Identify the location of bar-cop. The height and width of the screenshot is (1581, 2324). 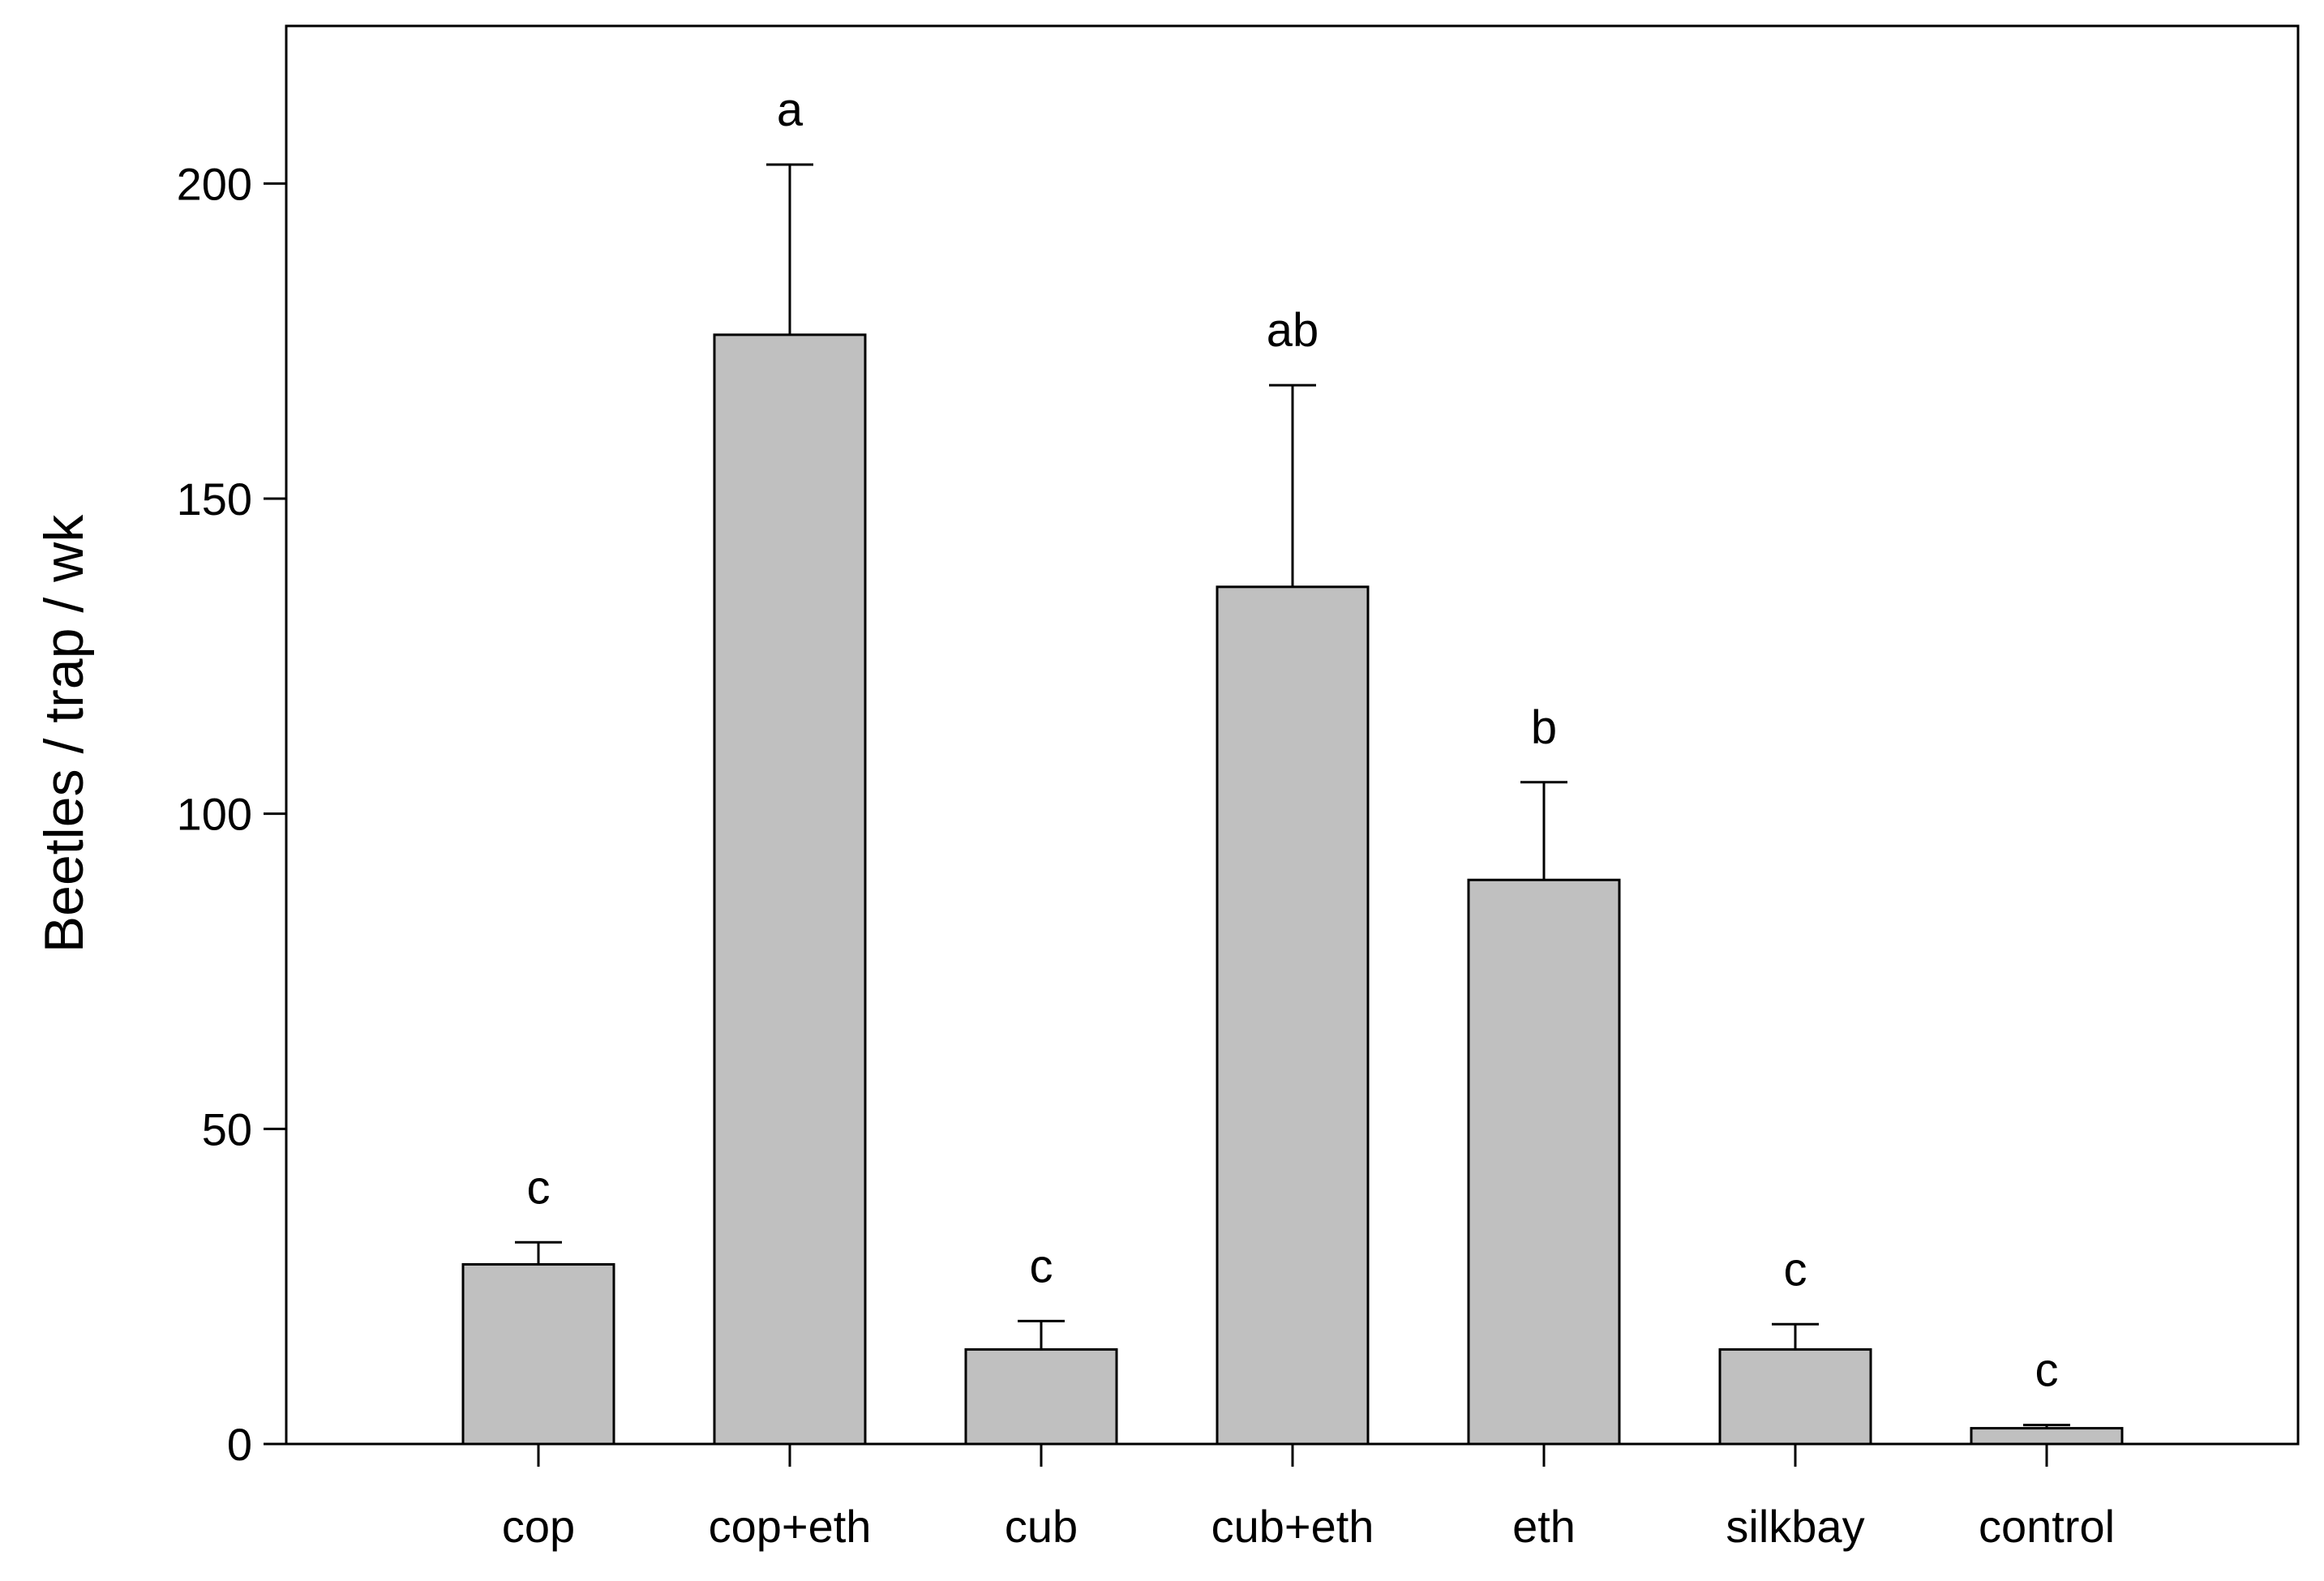
(538, 1354).